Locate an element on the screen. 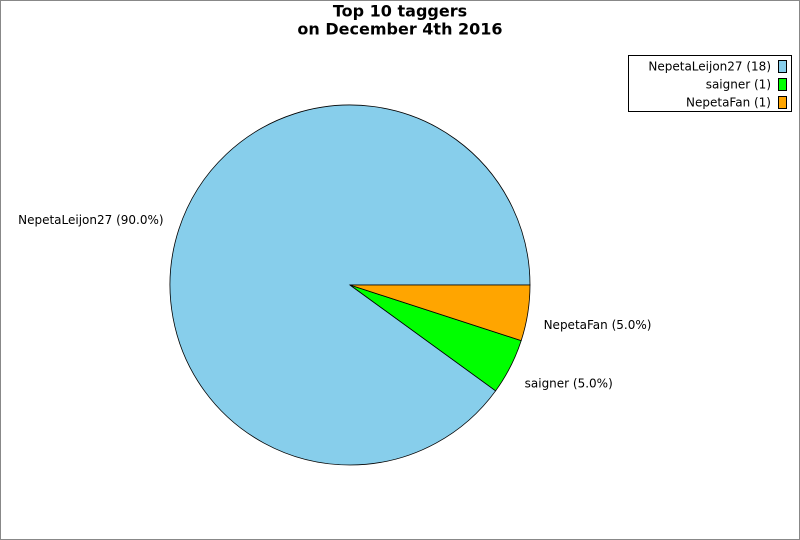 This screenshot has height=540, width=800. pie-slice is located at coordinates (440, 313).